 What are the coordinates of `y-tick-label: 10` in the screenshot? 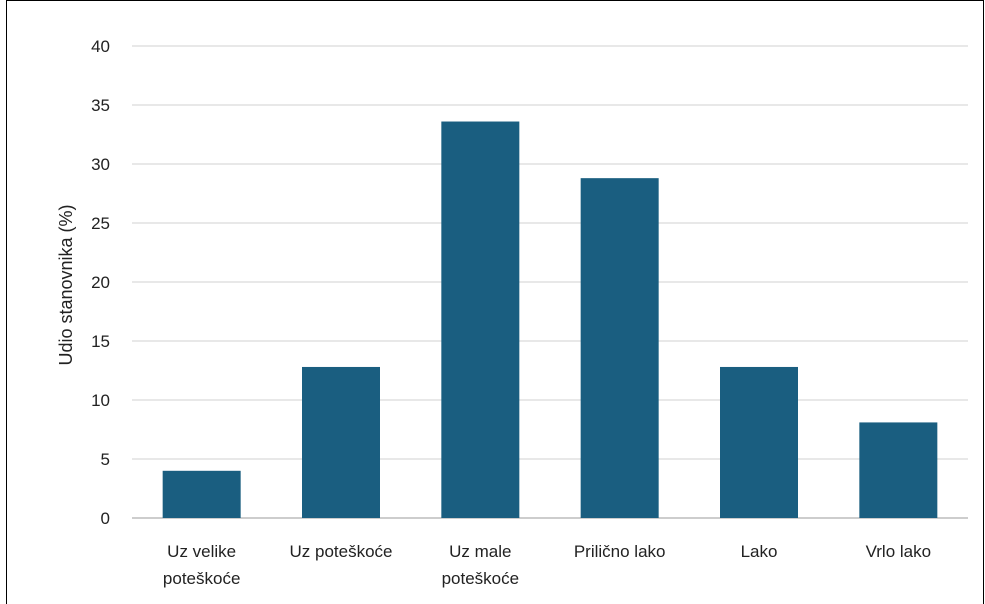 It's located at (100, 400).